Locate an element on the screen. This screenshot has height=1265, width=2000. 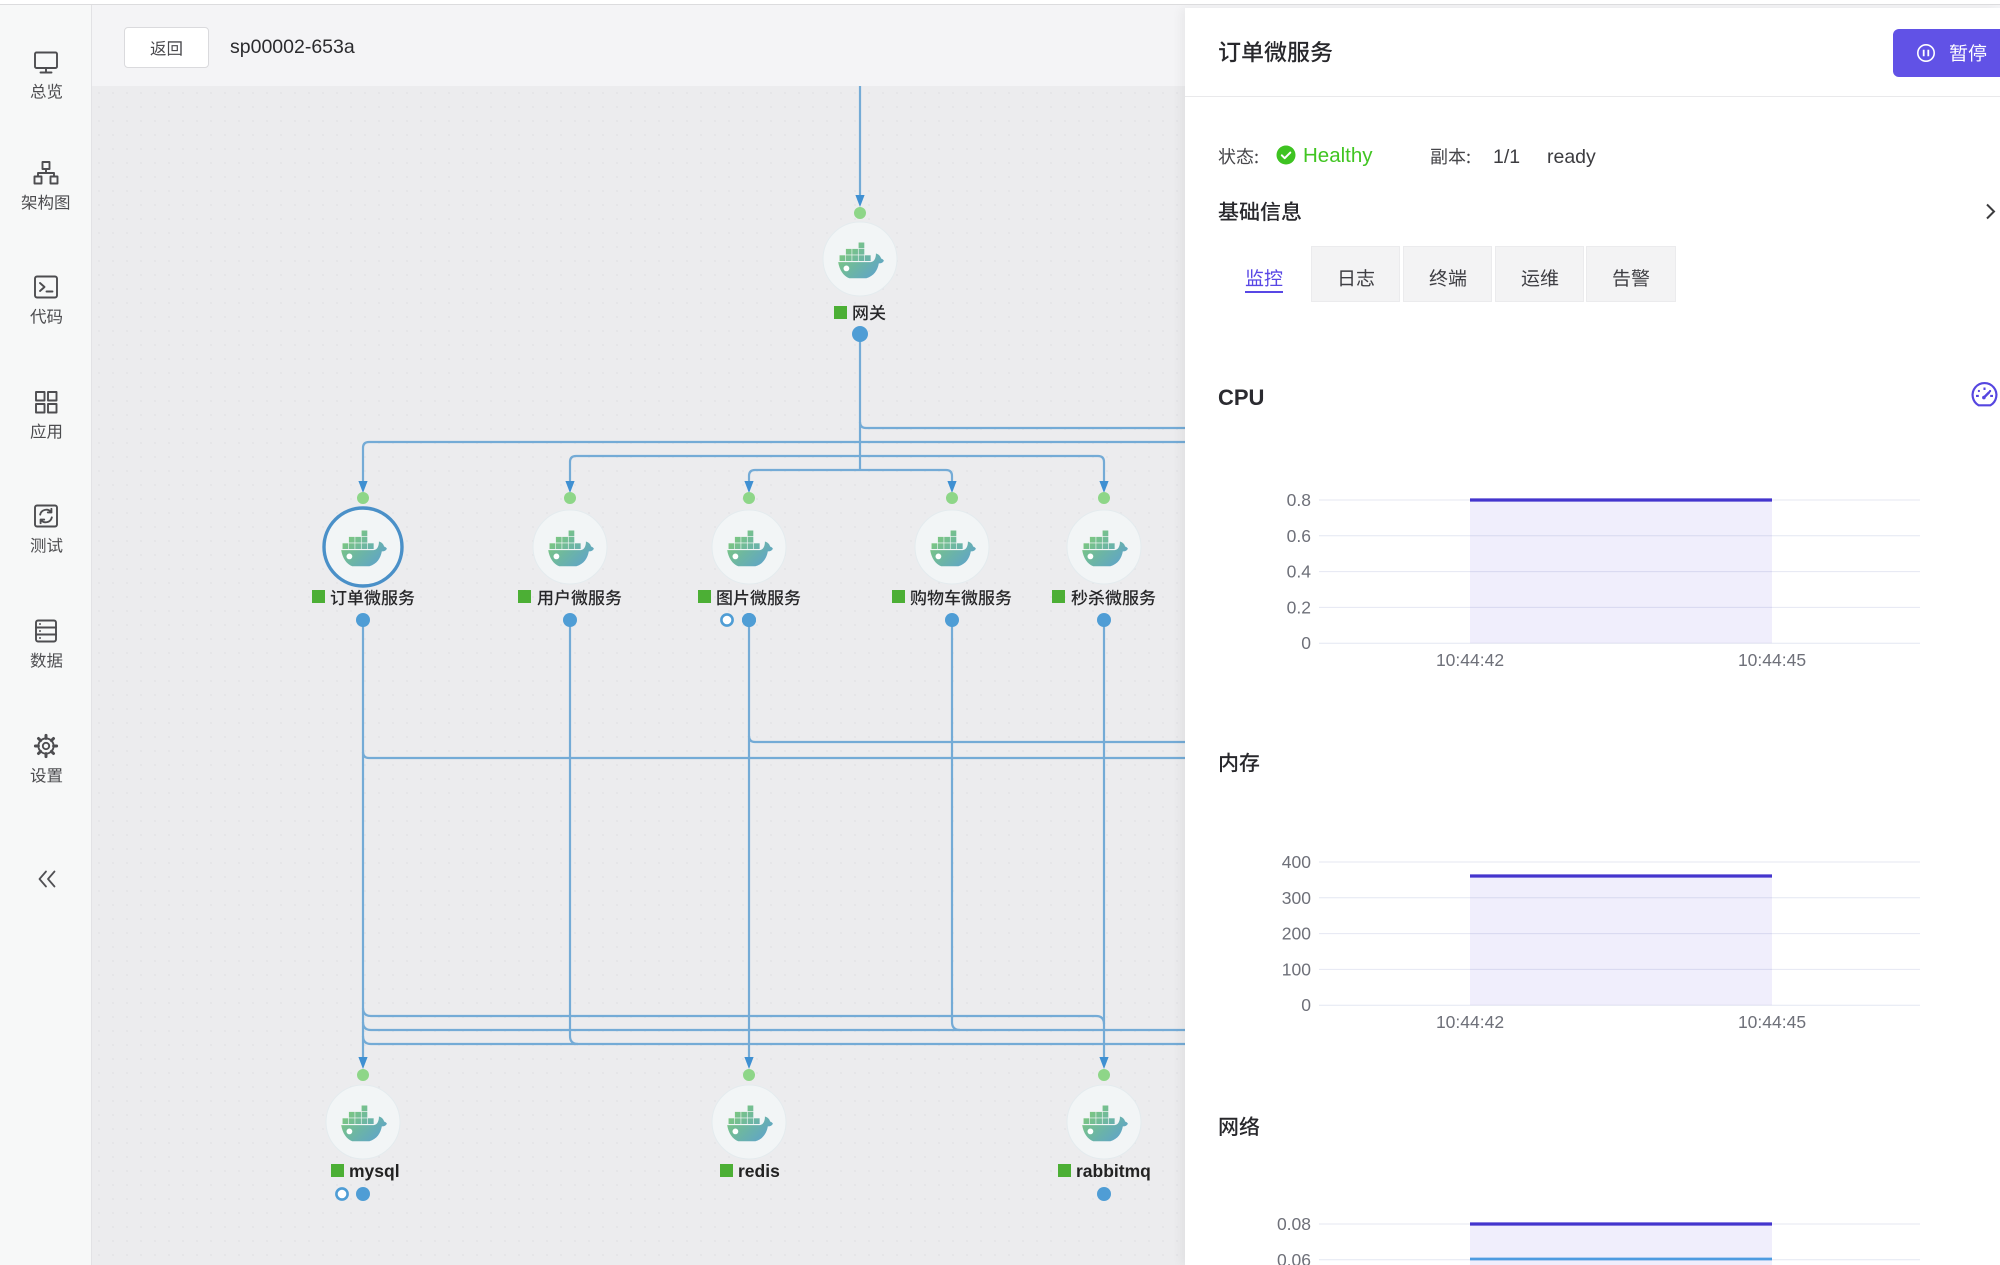
svg-text: 0.2 is located at coordinates (1299, 607).